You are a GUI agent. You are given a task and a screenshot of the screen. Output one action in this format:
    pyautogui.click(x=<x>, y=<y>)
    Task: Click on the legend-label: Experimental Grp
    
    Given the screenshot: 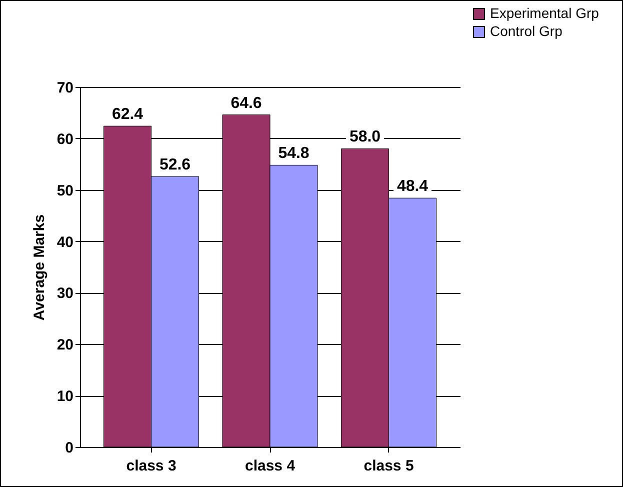 What is the action you would take?
    pyautogui.click(x=545, y=13)
    